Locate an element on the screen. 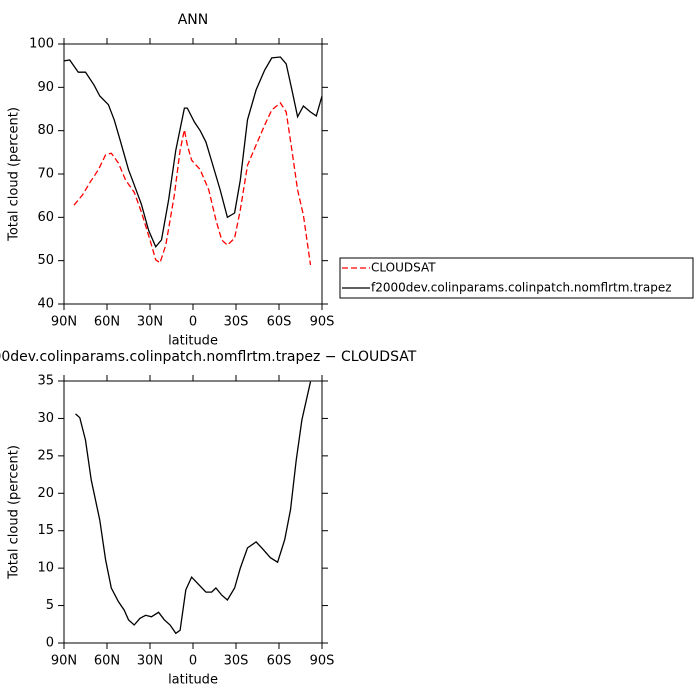  chart-title: ANN is located at coordinates (193, 20).